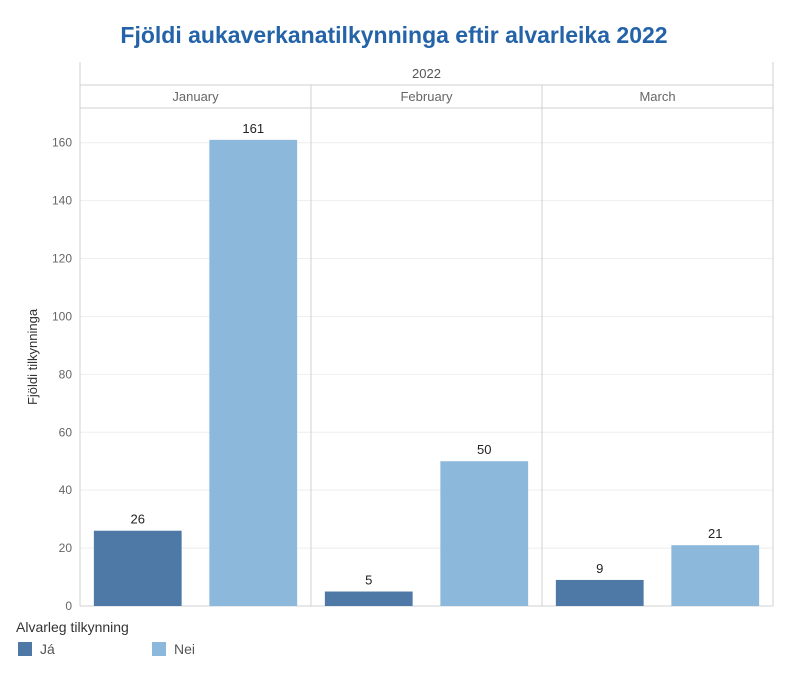 The height and width of the screenshot is (675, 788). I want to click on y-axis-title: Fjöldi tilkynninga, so click(32, 356).